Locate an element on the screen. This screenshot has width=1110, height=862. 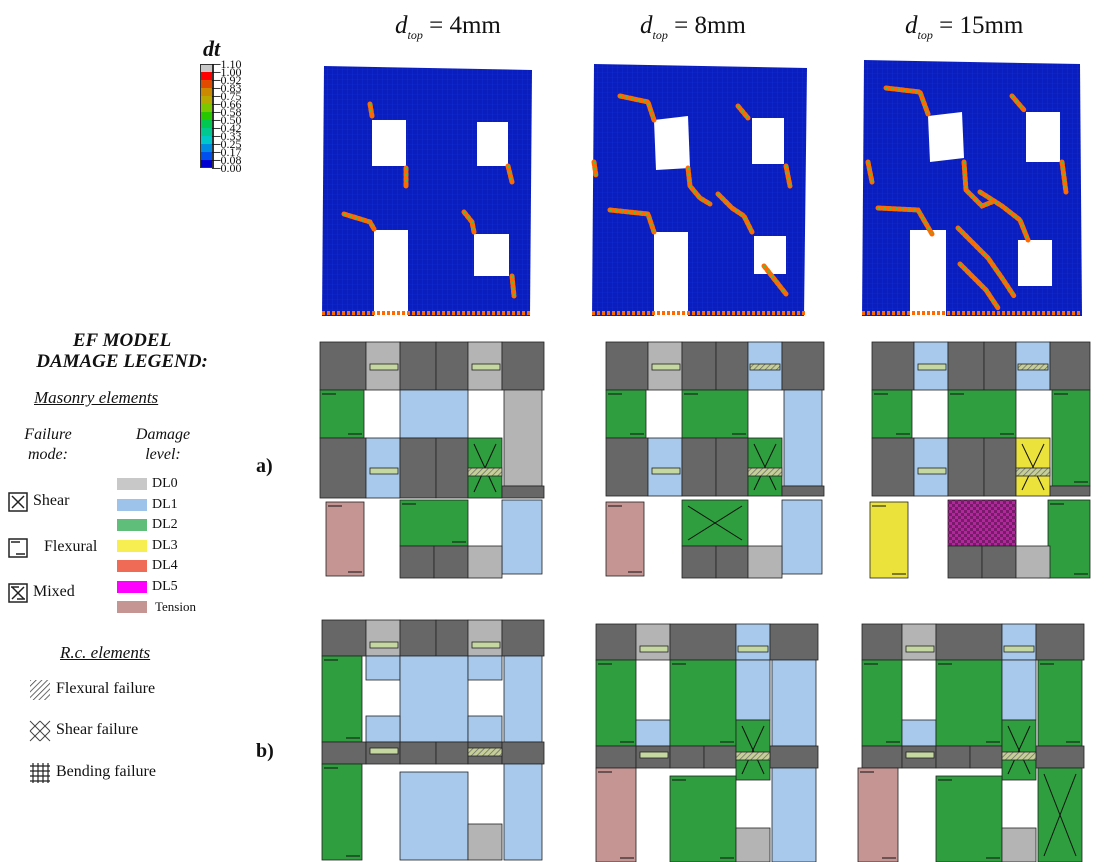
crosshatch-icon is located at coordinates (40, 731).